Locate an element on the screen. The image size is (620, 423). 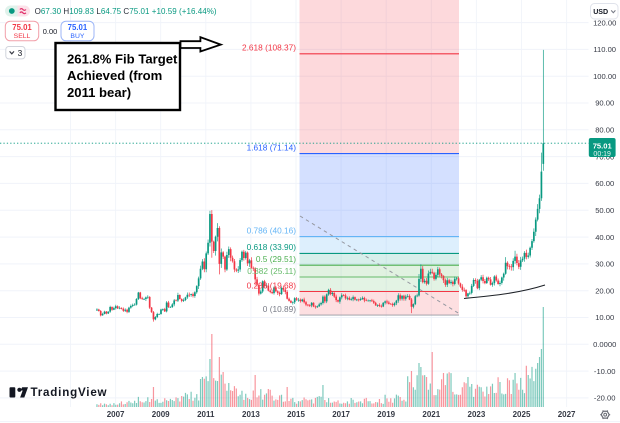
svg-text: 60.00 is located at coordinates (604, 183).